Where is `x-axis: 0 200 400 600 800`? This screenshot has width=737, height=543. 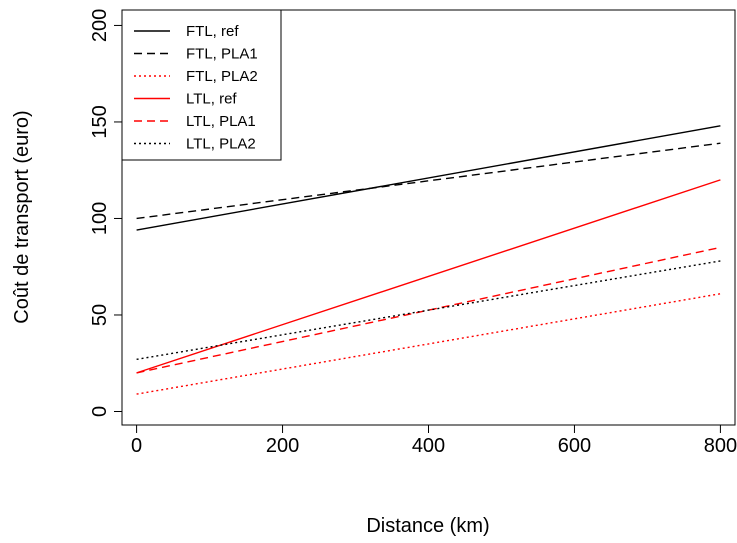 x-axis: 0 200 400 600 800 is located at coordinates (434, 440).